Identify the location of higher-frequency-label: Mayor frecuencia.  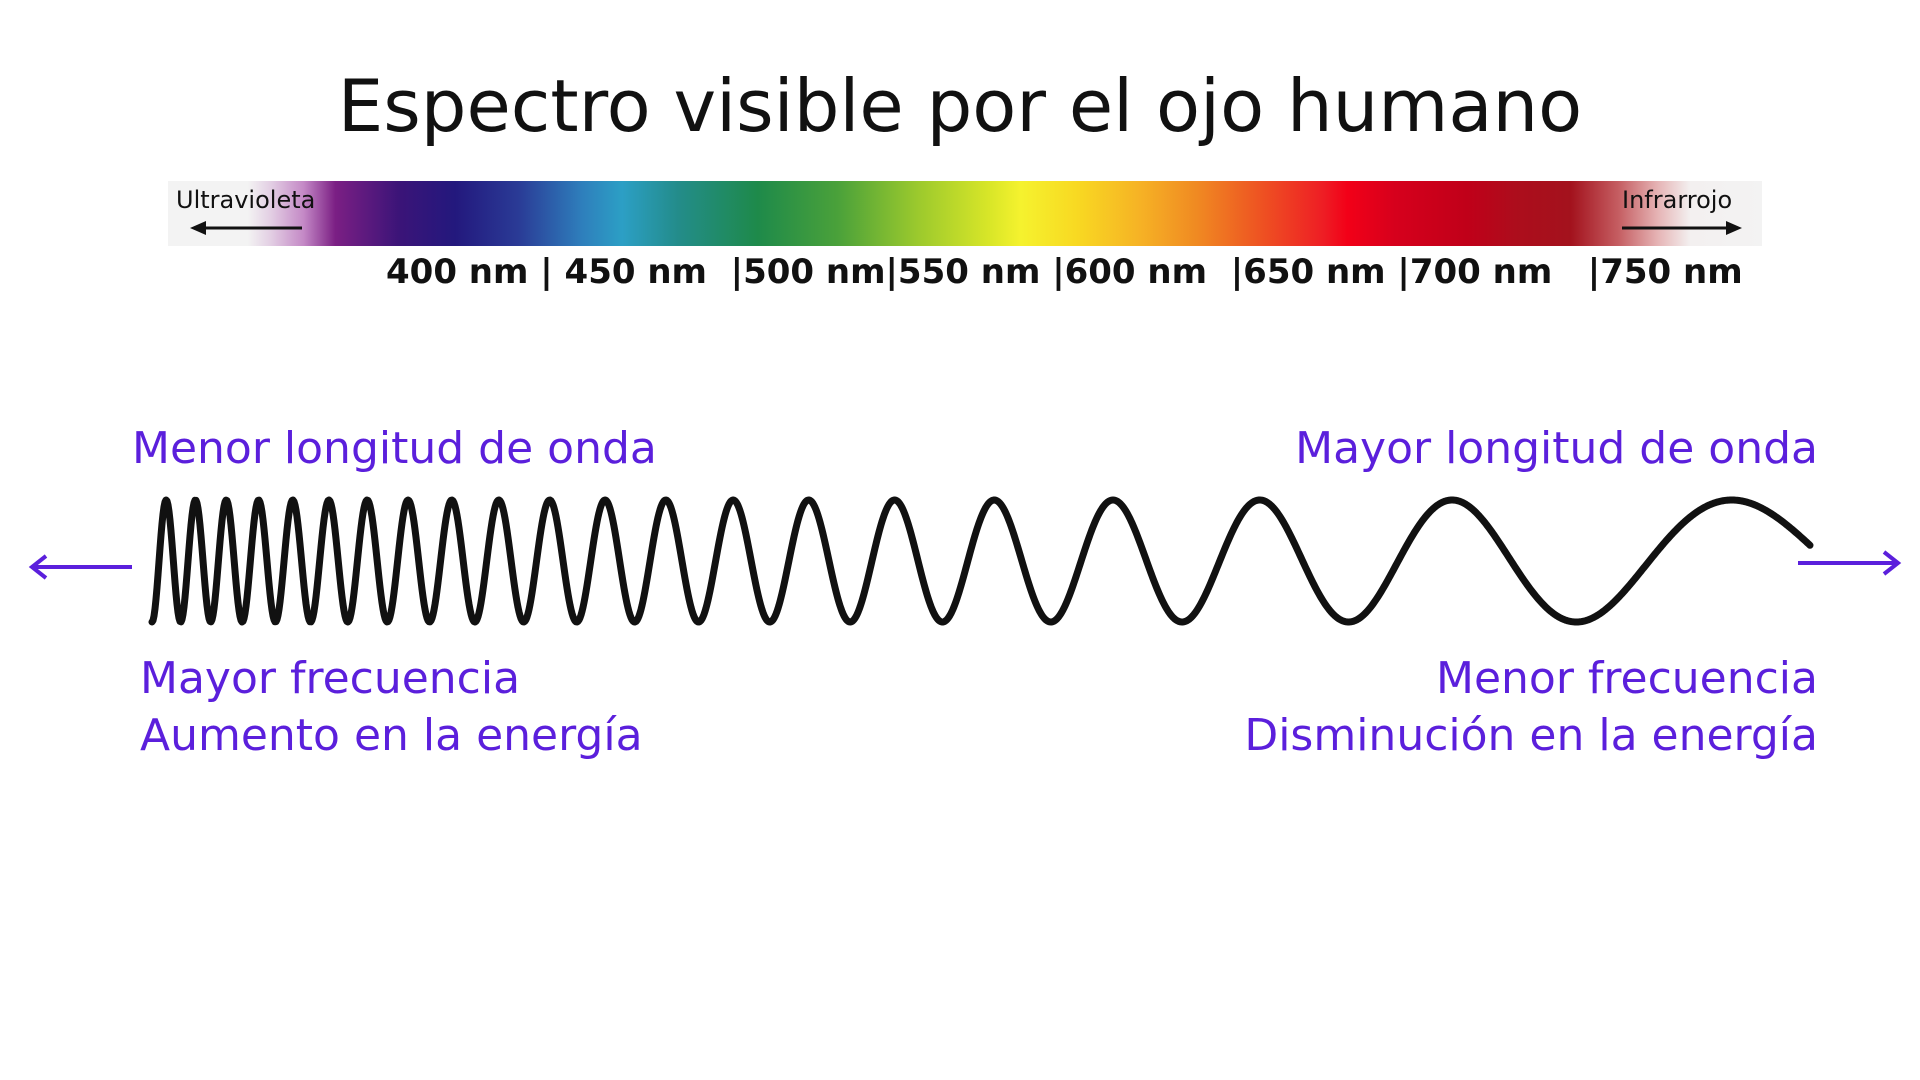
(330, 678).